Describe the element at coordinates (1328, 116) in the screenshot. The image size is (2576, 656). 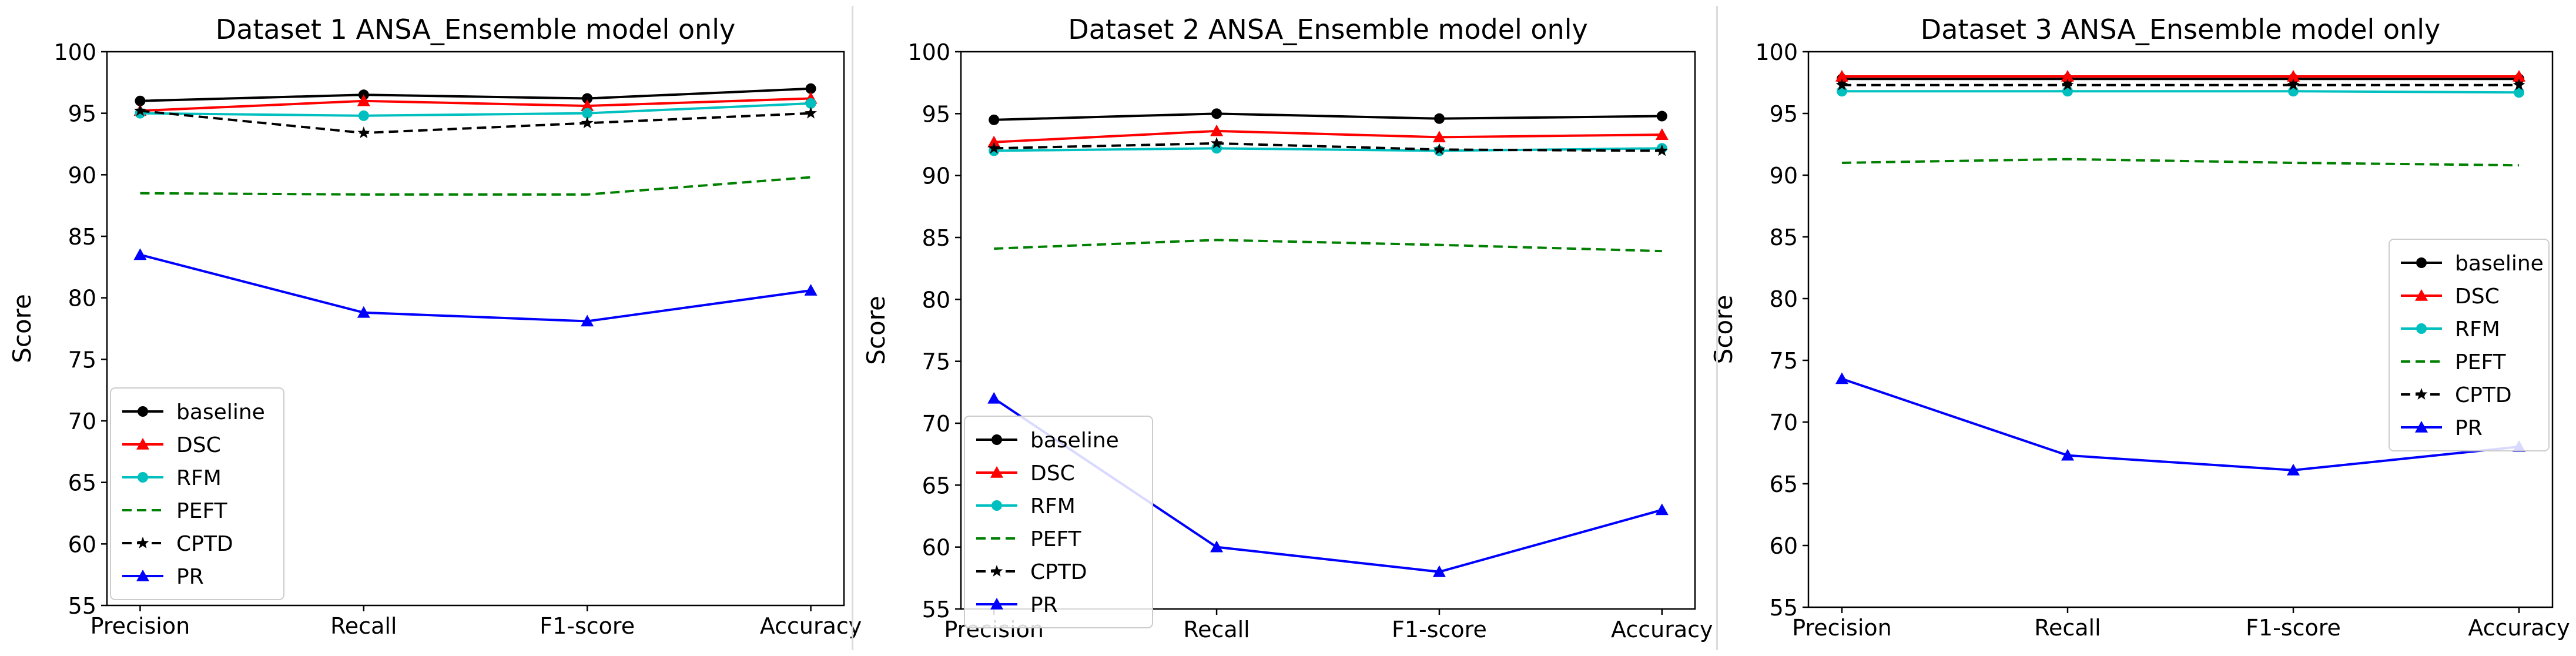
I see `series-line-baseline` at that location.